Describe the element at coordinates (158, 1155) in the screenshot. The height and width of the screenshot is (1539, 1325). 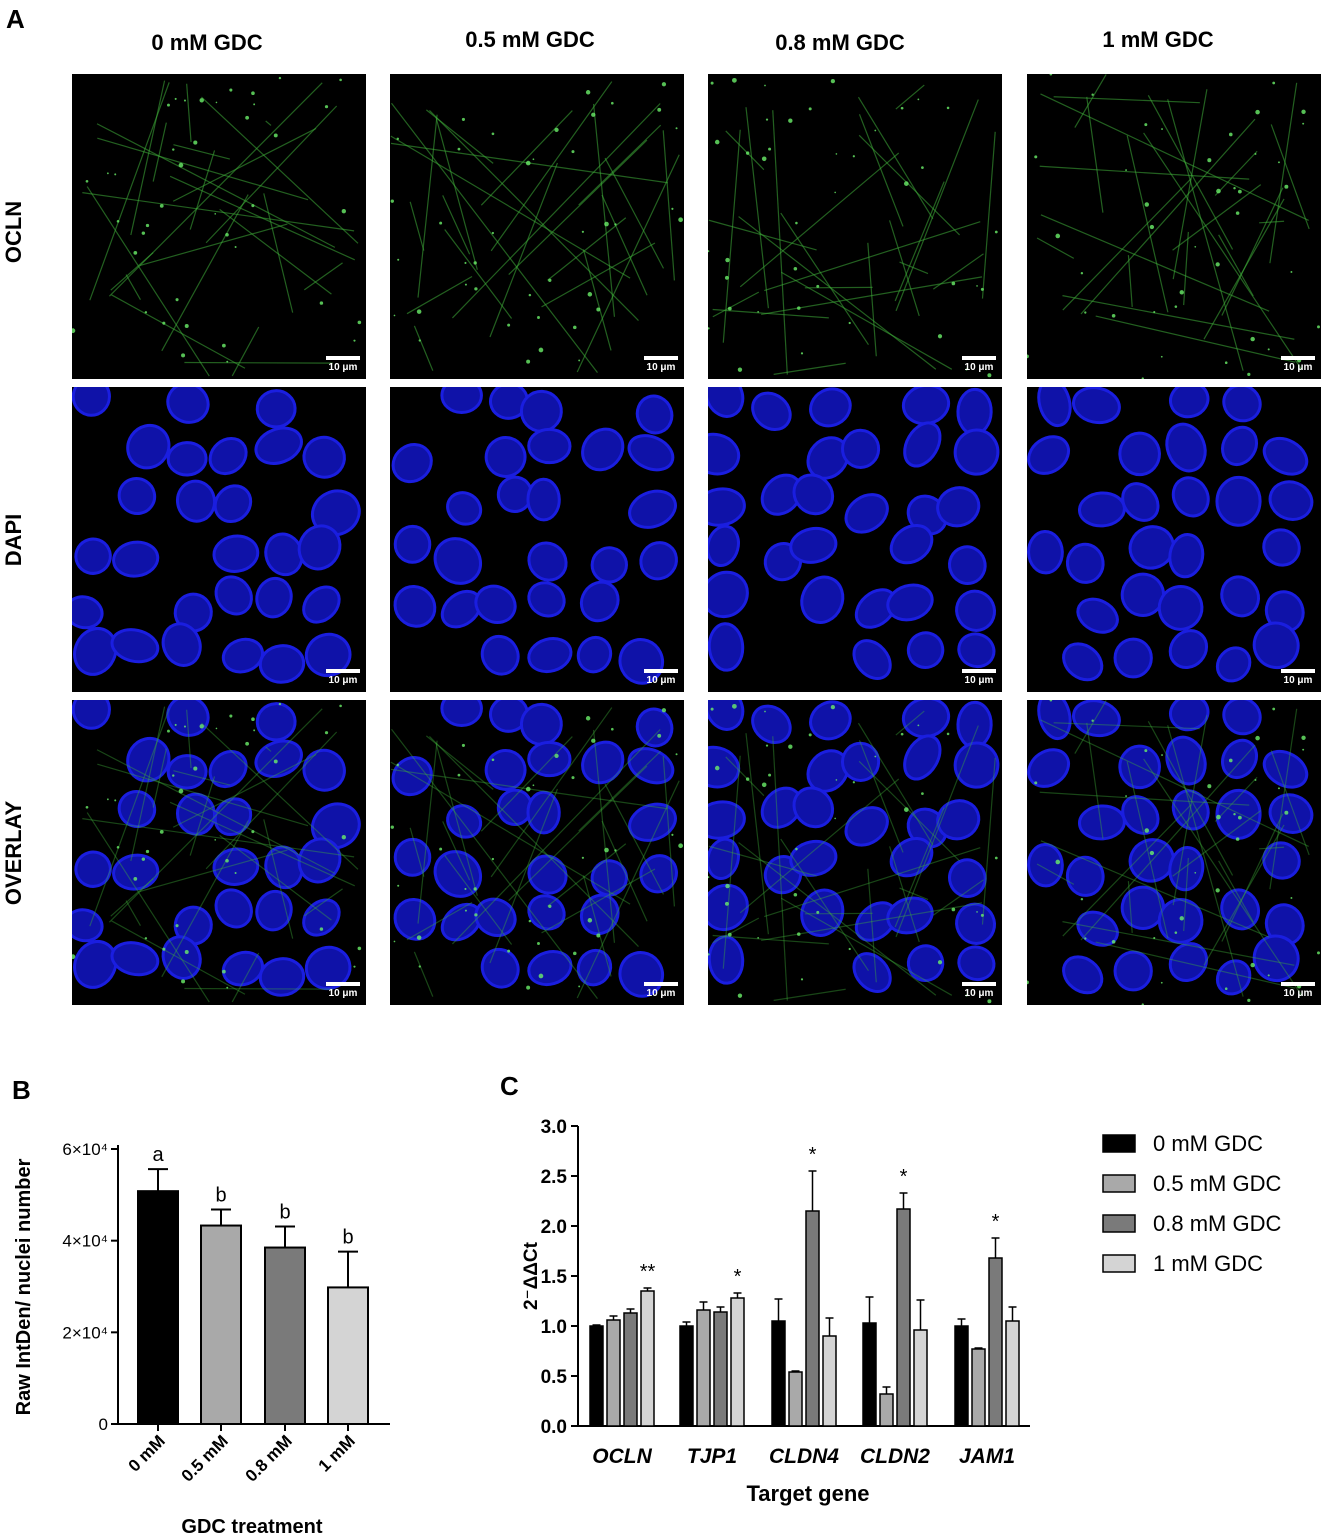
I see `significance-letter: a` at that location.